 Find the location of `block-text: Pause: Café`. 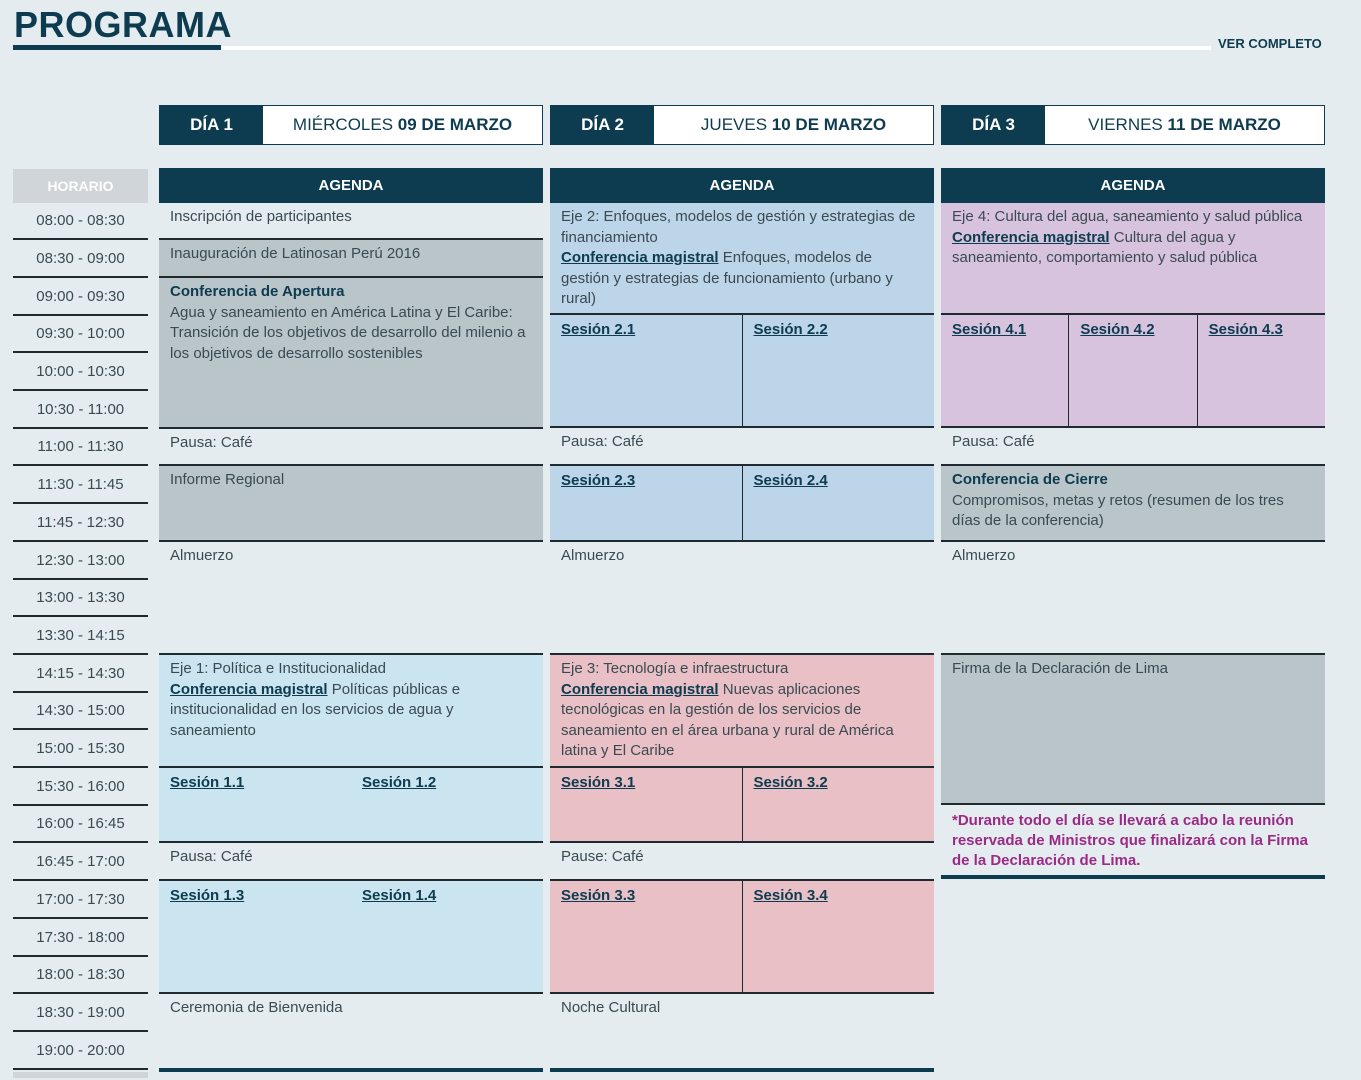

block-text: Pause: Café is located at coordinates (602, 856).